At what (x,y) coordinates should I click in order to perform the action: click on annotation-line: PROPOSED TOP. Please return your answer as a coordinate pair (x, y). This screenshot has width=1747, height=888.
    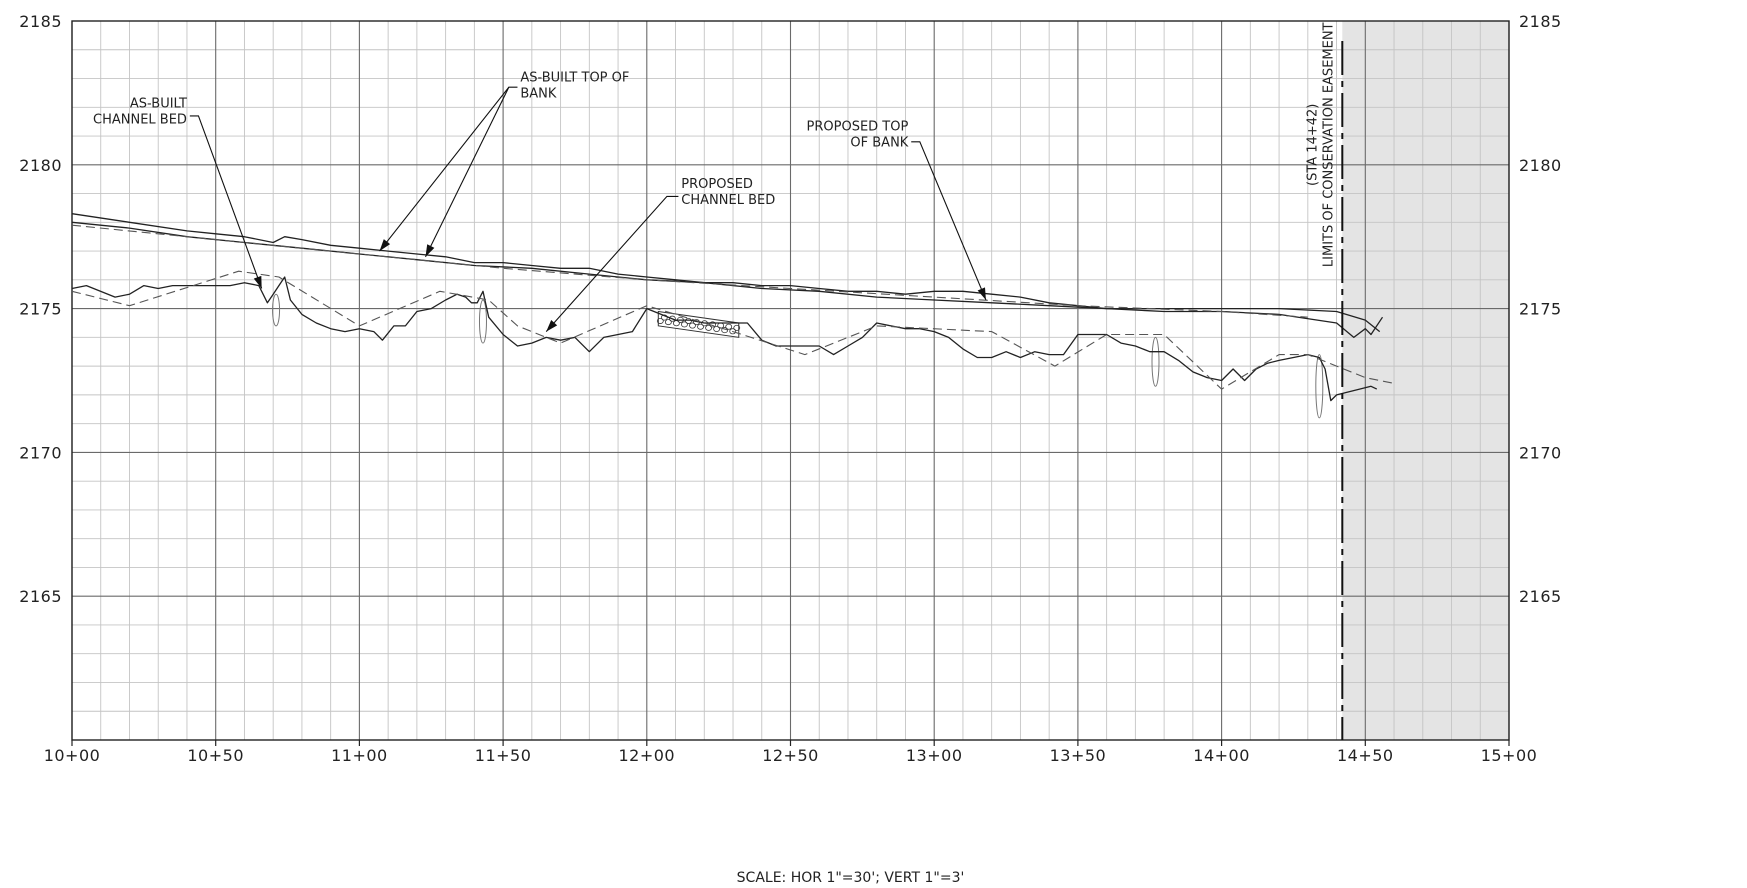
    Looking at the image, I should click on (858, 126).